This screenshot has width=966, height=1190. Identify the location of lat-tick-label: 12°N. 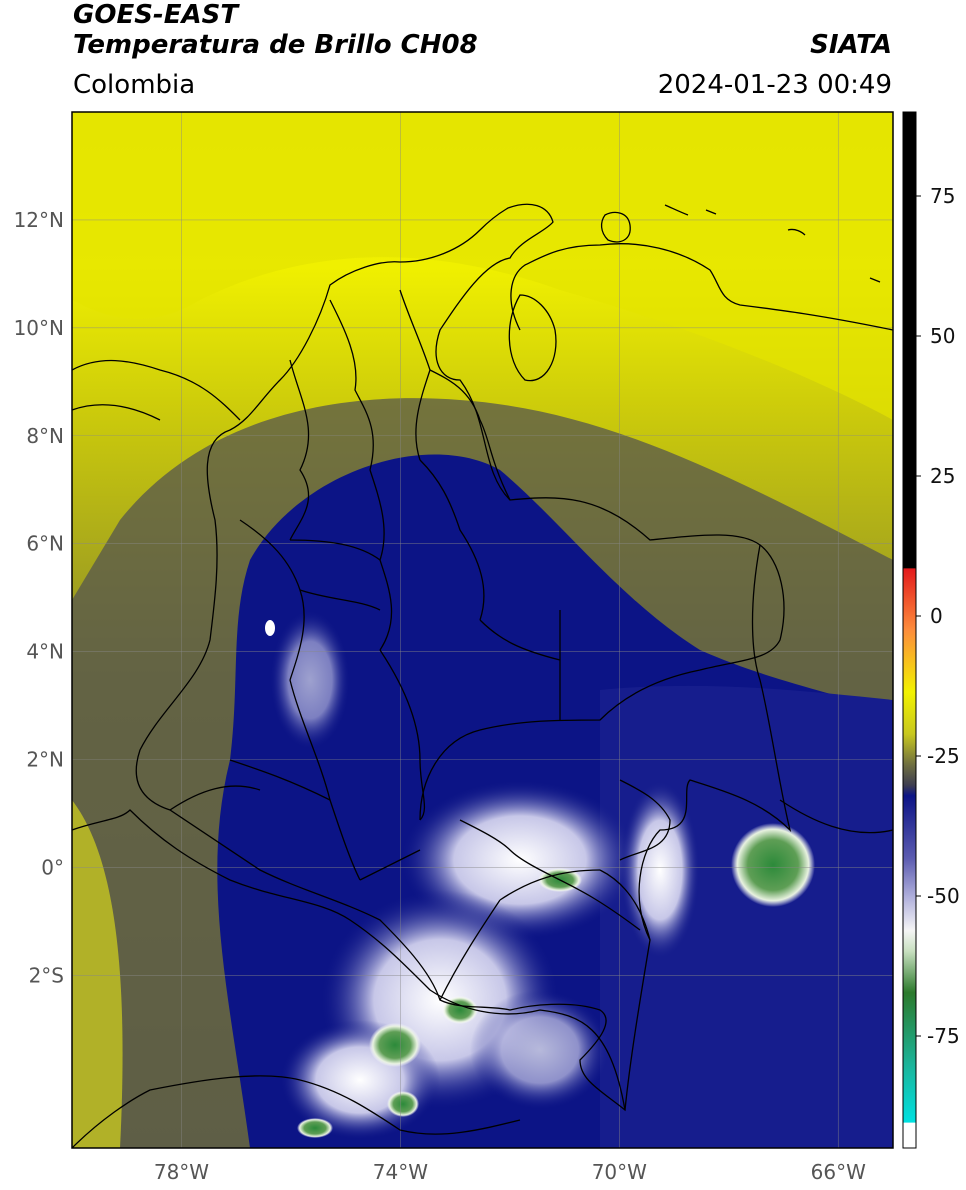
(39, 220).